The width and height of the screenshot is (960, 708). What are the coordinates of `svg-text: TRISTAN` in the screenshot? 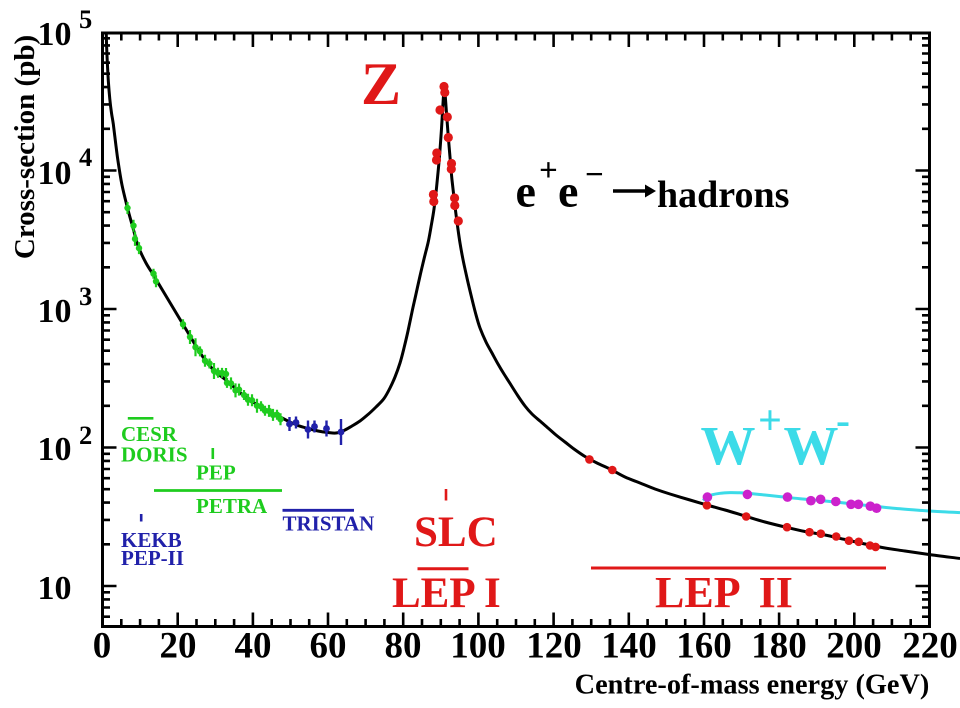 It's located at (329, 524).